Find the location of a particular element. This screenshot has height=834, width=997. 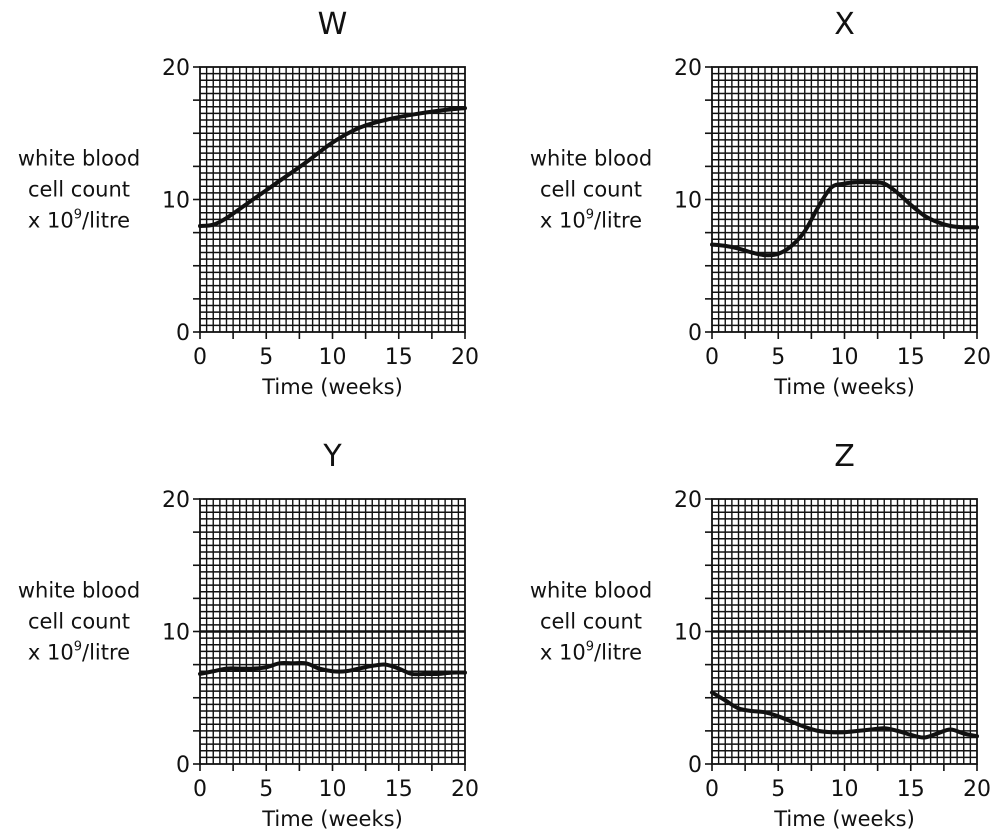

chart-z-y-axis-label-line1: white blood is located at coordinates (591, 591).